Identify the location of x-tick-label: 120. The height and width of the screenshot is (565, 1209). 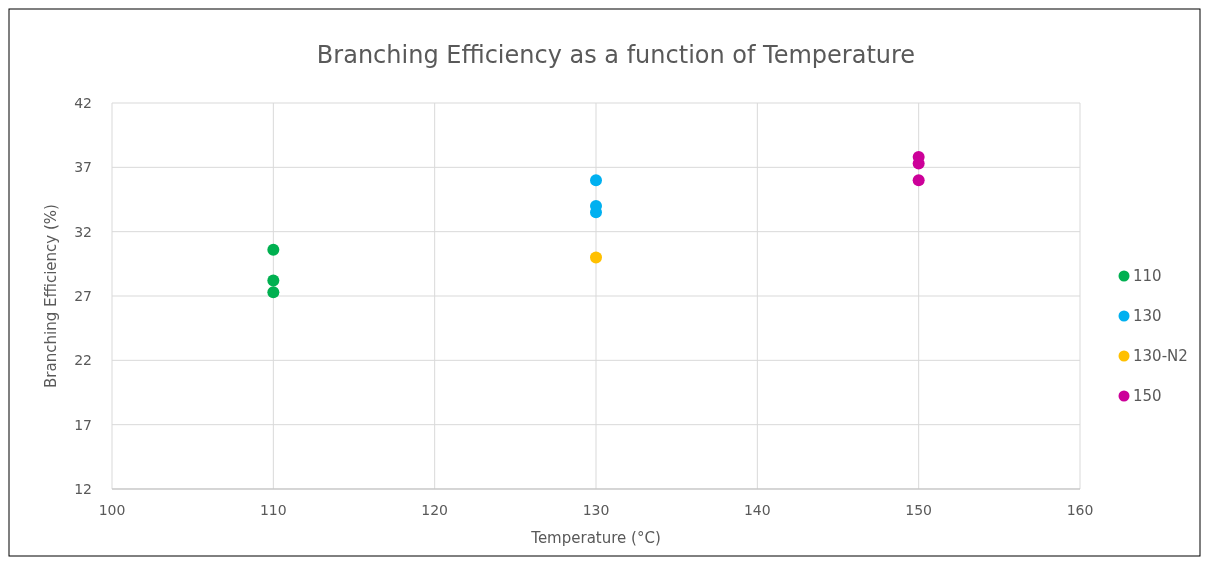
(435, 510).